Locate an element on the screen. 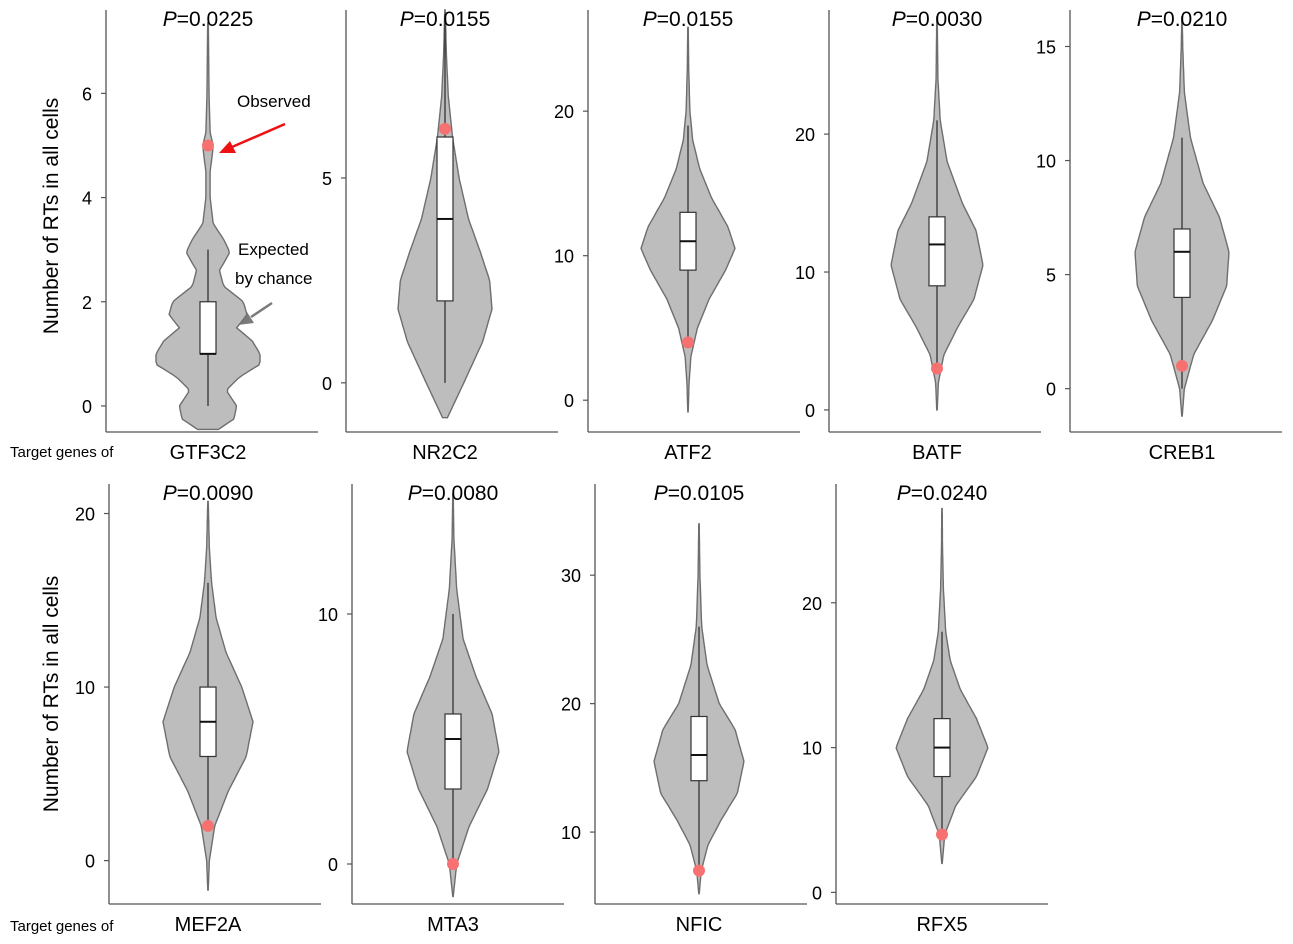 This screenshot has width=1293, height=944. y-tick-label: 4 is located at coordinates (87, 199).